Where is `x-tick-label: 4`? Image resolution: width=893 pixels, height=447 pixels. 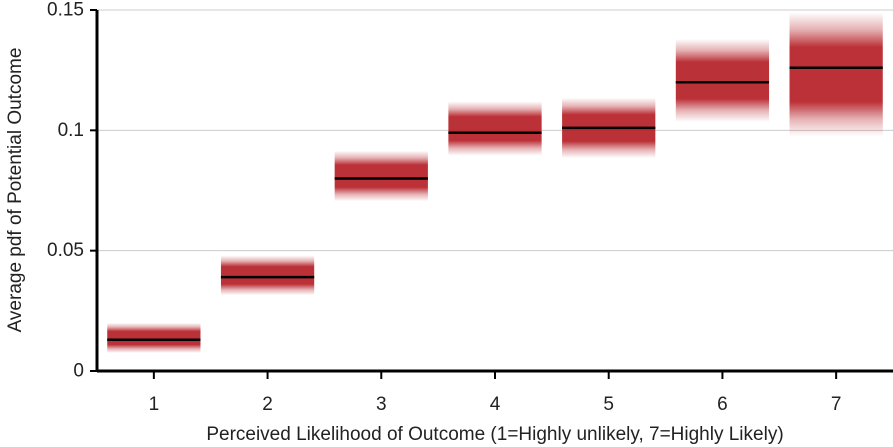 x-tick-label: 4 is located at coordinates (495, 404).